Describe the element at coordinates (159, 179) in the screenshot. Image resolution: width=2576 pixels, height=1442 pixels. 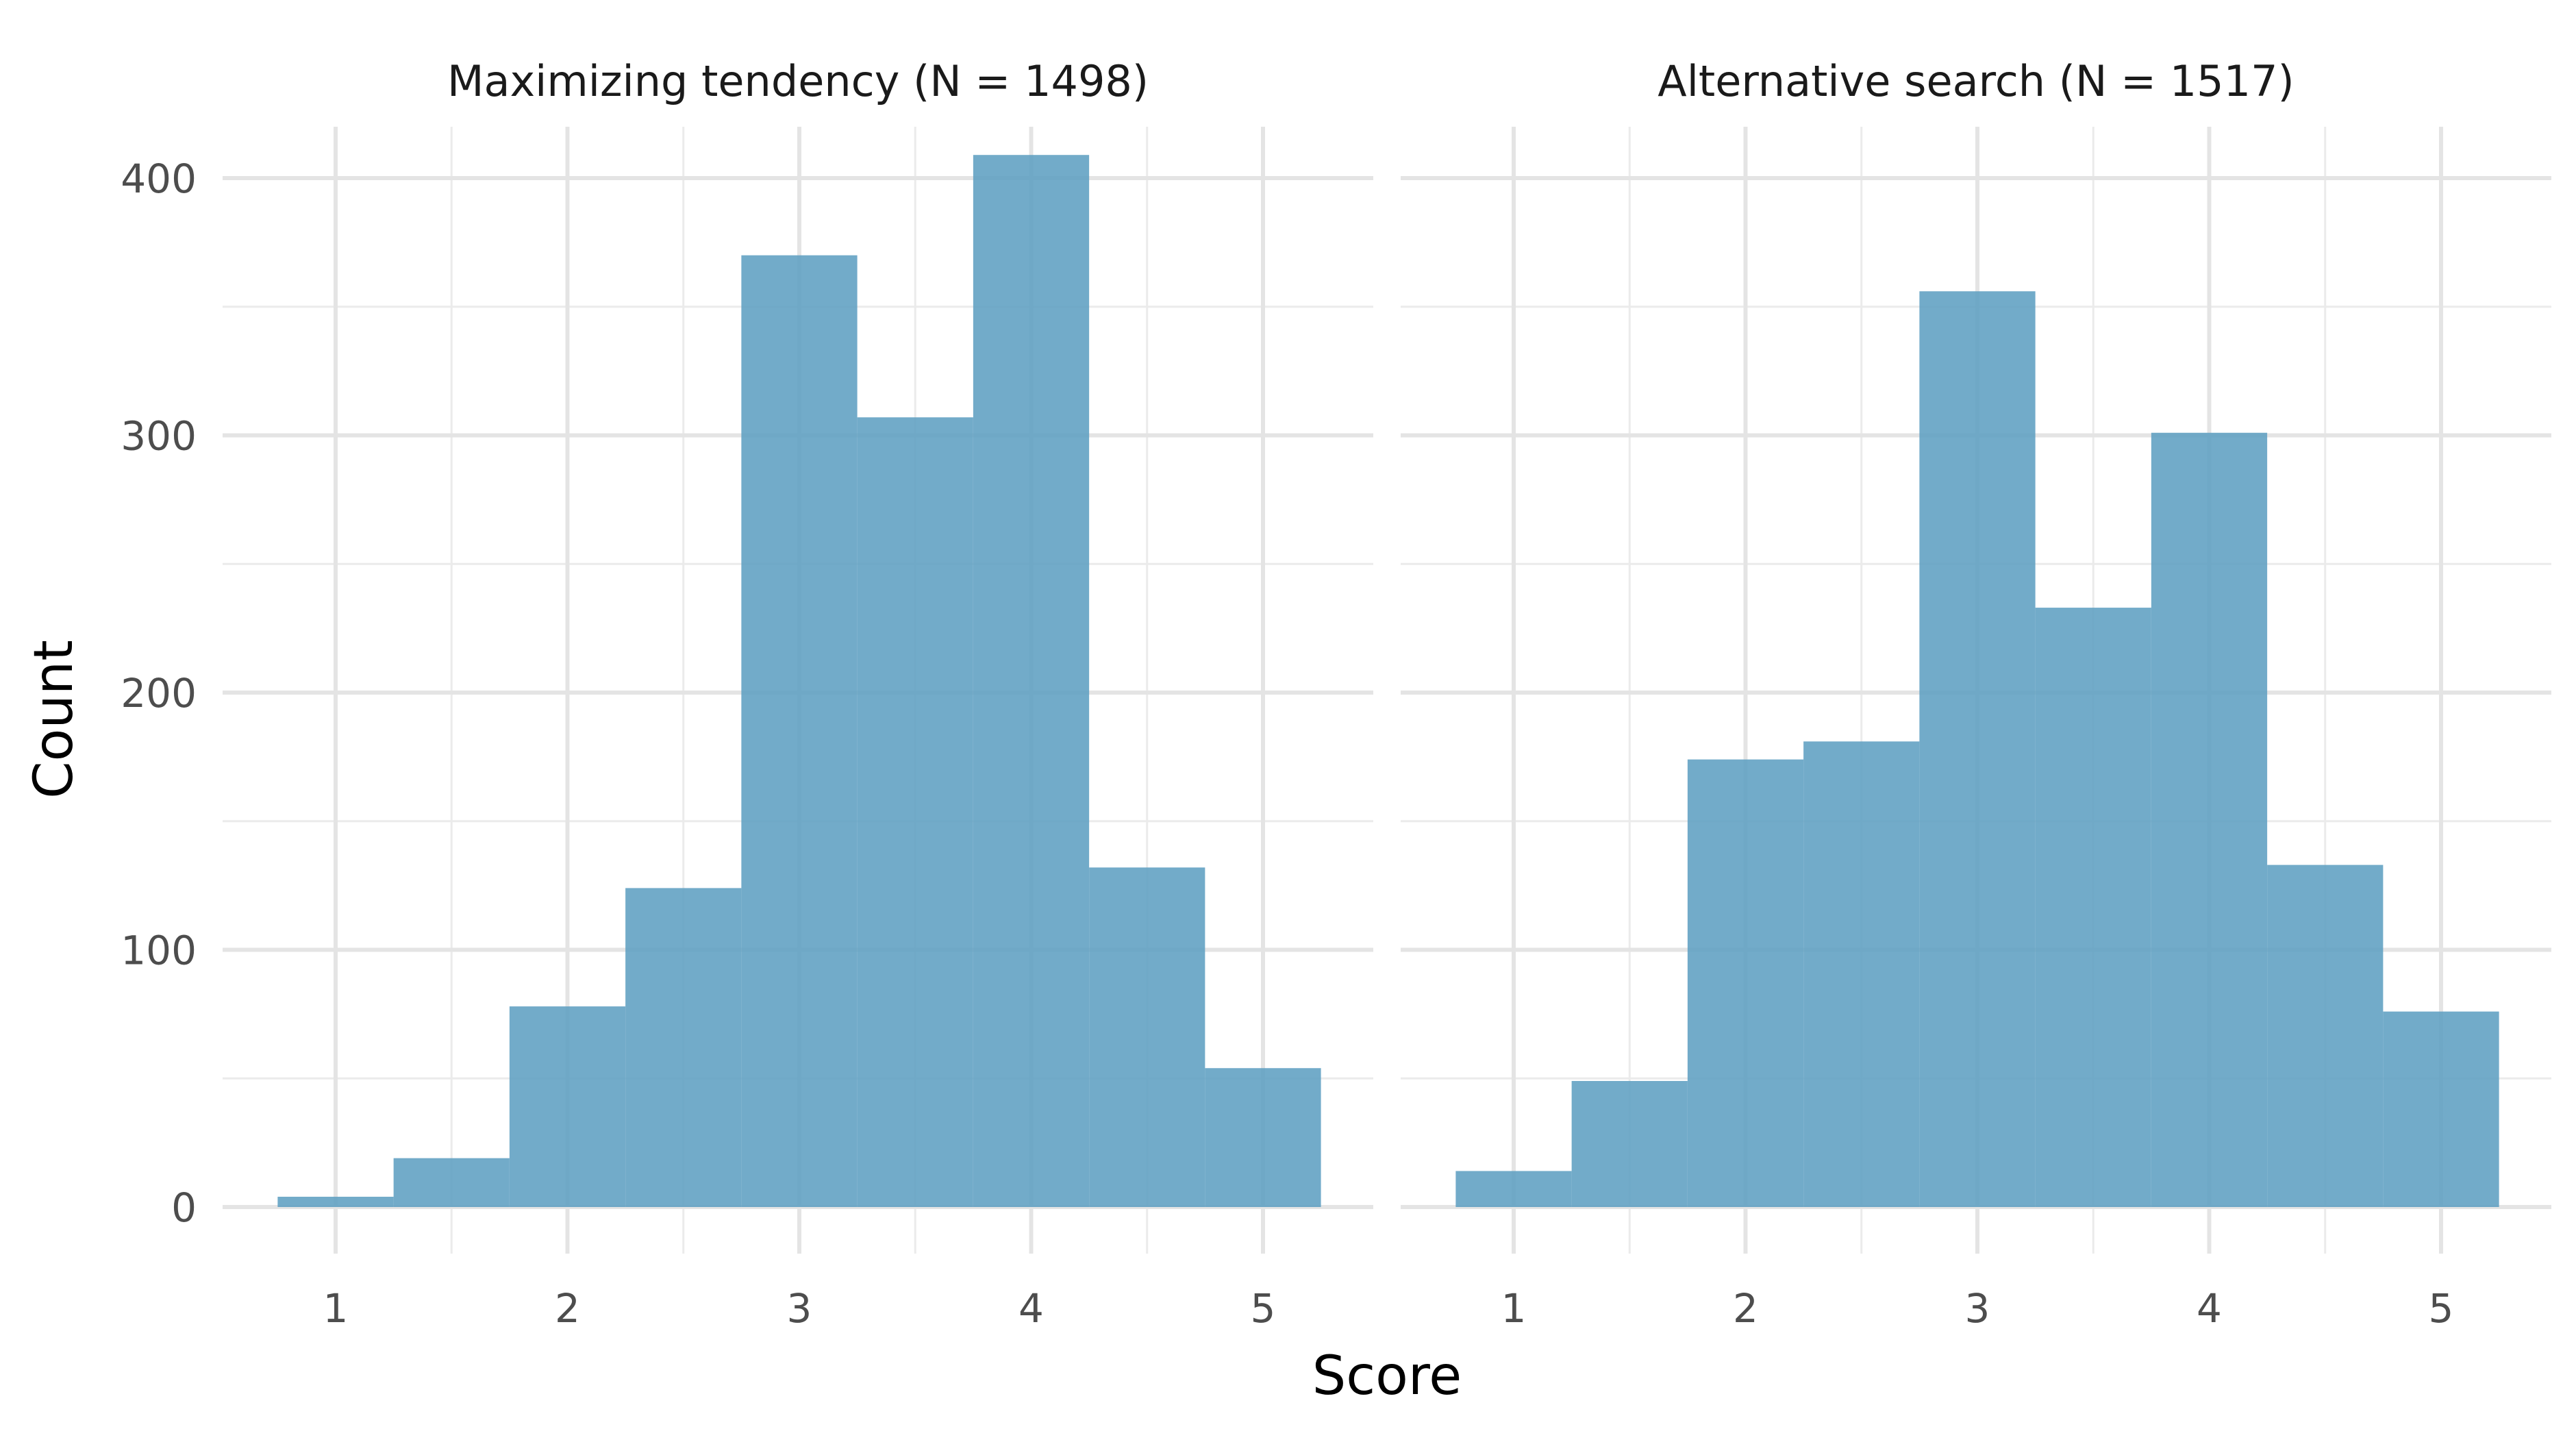
I see `y-tick-label: 400` at that location.